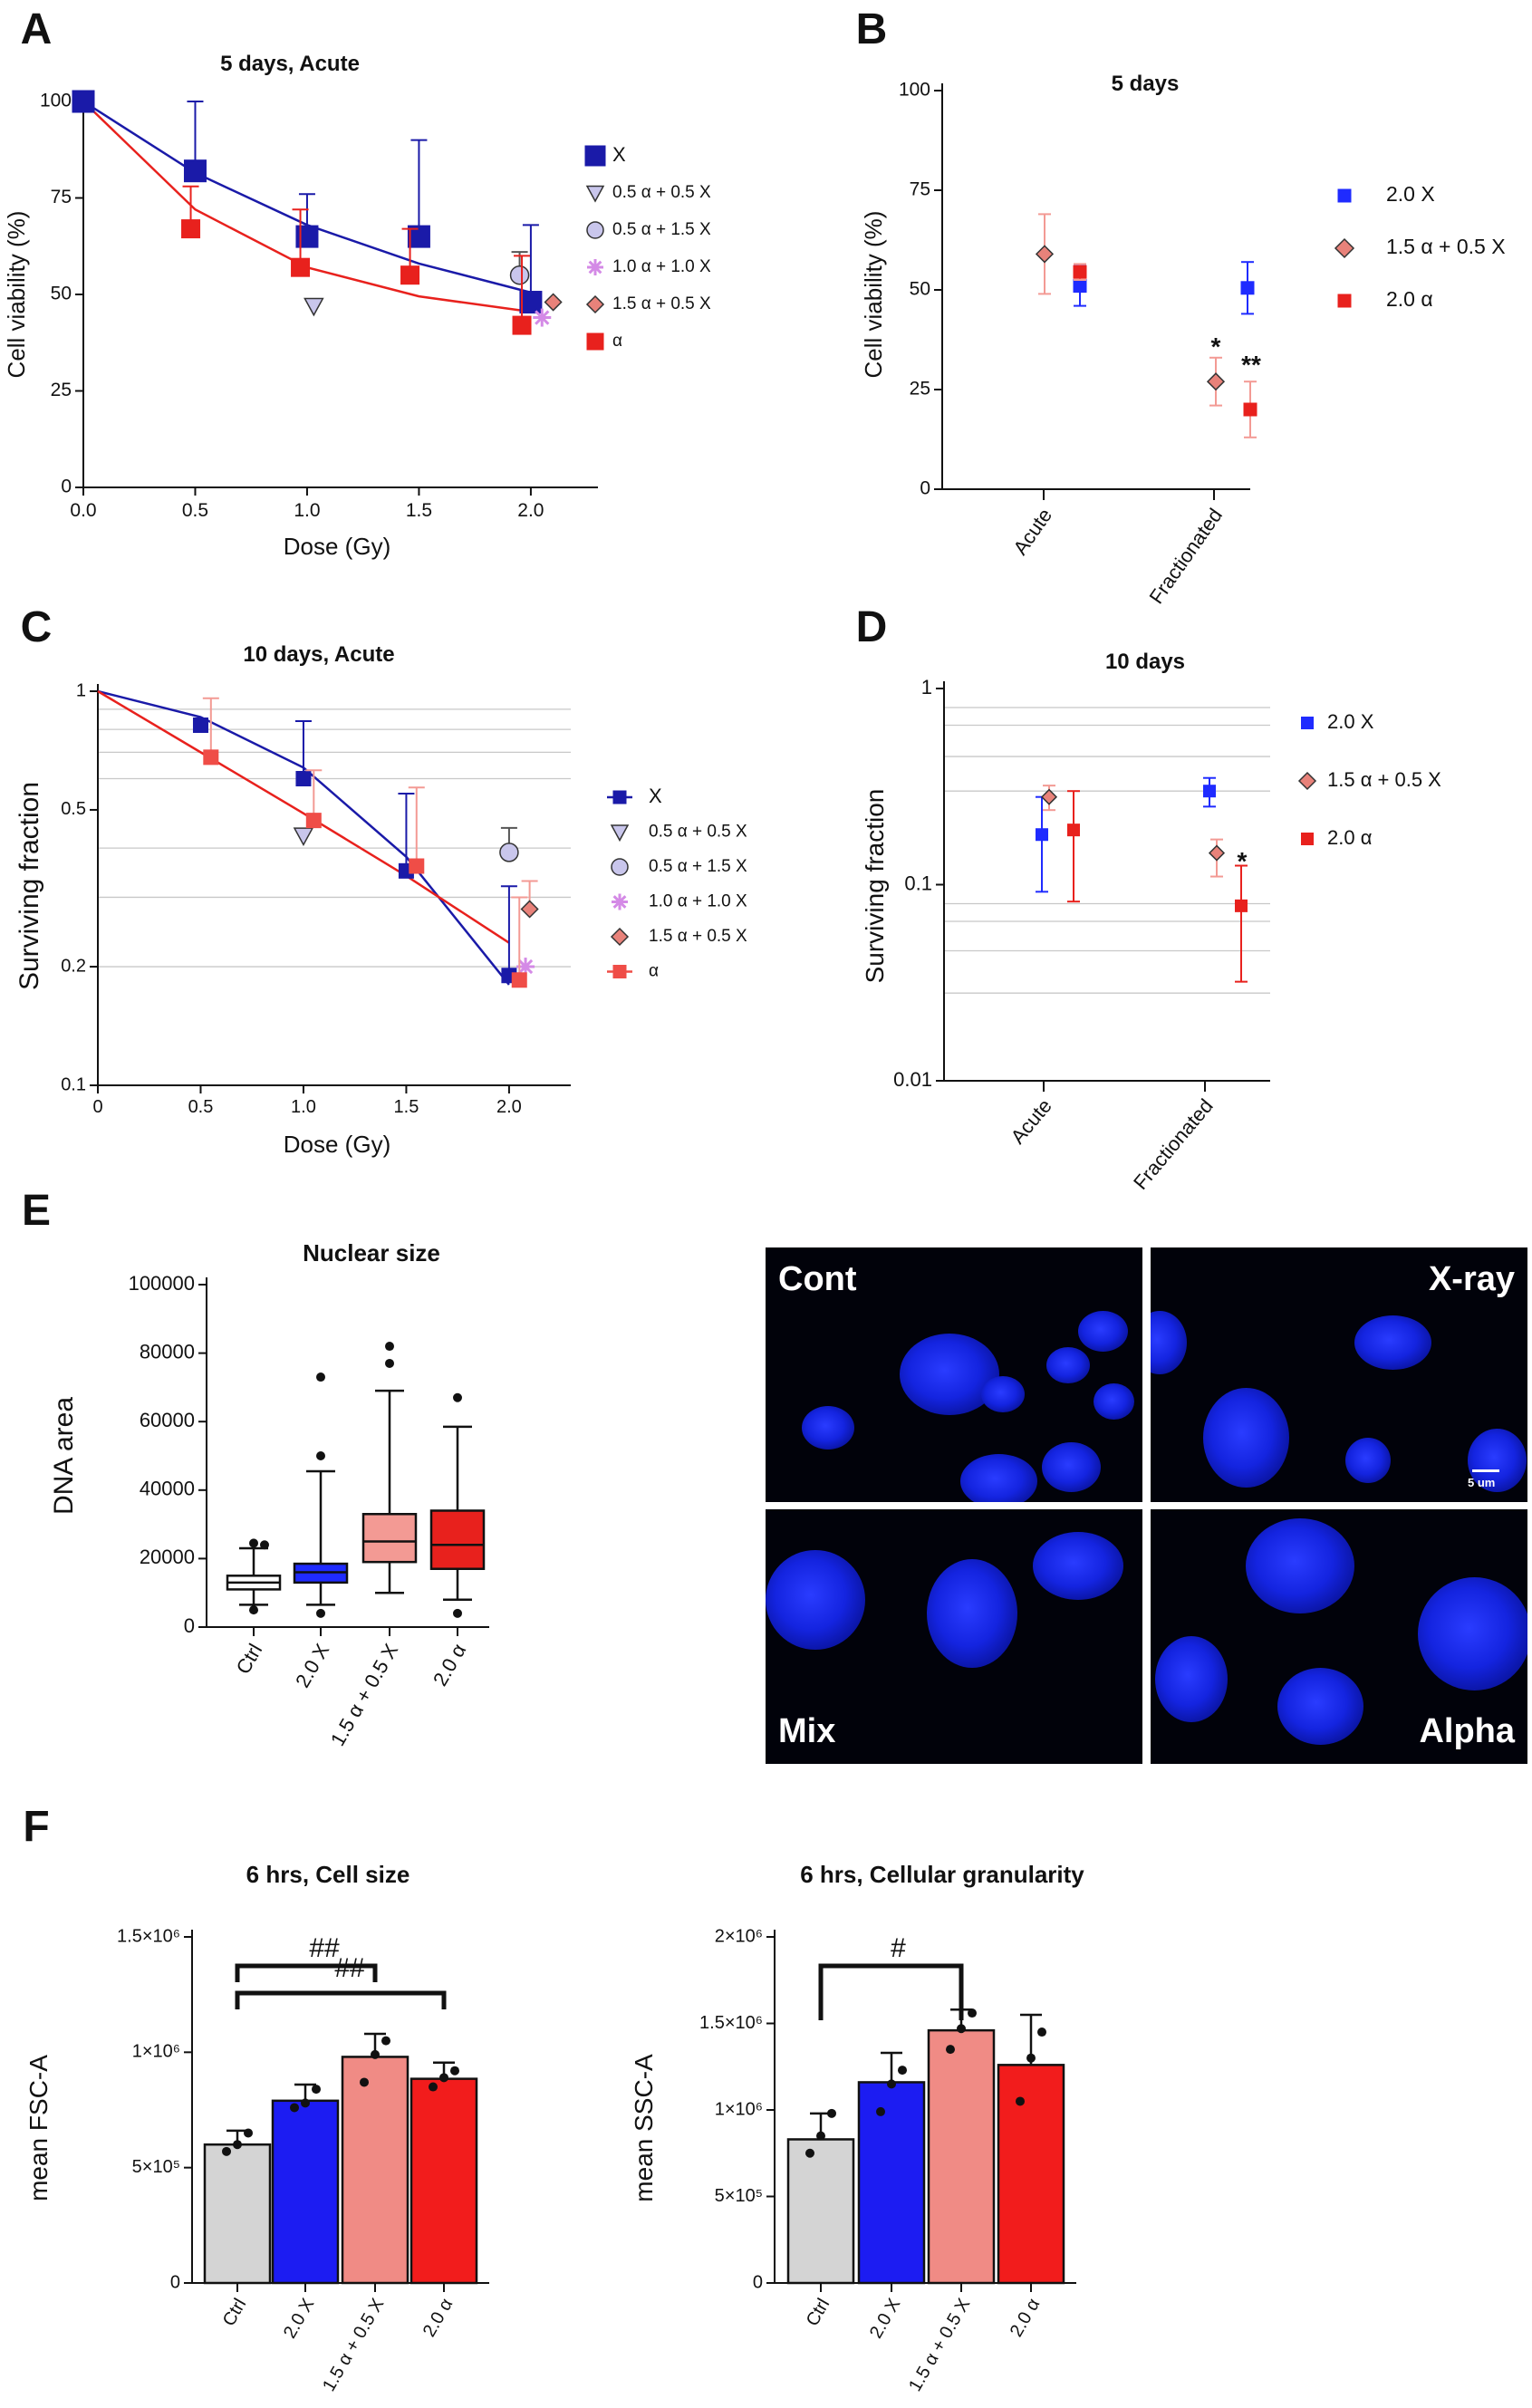 This screenshot has width=1532, height=2408. Describe the element at coordinates (731, 2023) in the screenshot. I see `chart-f2-y-tick-label: 1.5×10⁶` at that location.